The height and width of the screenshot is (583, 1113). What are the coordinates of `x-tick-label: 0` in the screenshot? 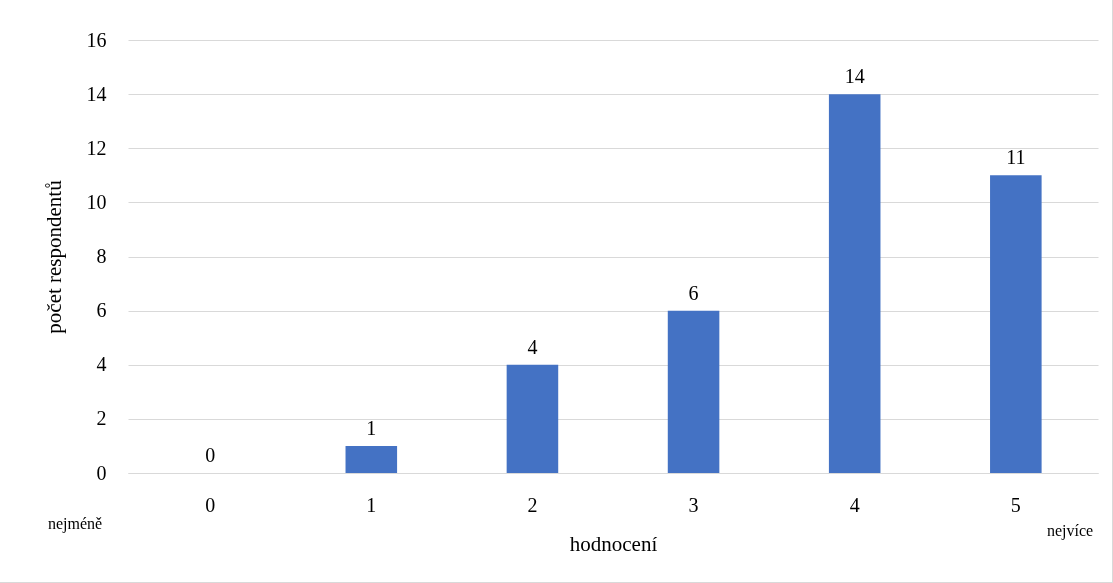 It's located at (210, 504).